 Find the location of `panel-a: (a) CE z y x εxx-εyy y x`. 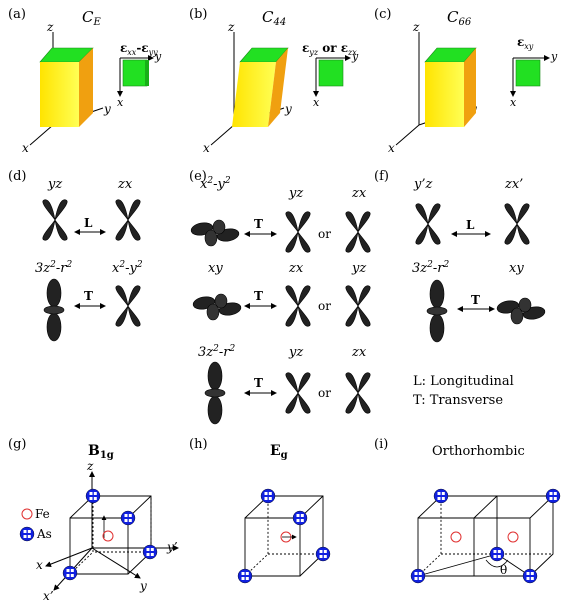

panel-a: (a) CE z y x εxx-εyy y x is located at coordinates (85, 81).